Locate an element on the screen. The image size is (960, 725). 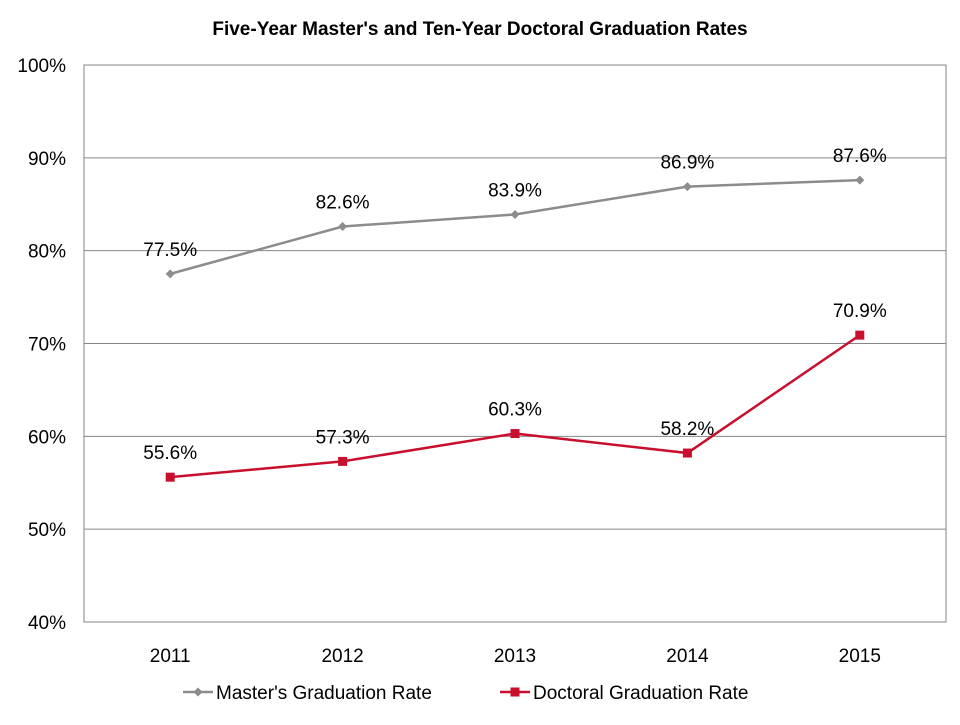
legend-label: Doctoral Graduation Rate is located at coordinates (640, 693).